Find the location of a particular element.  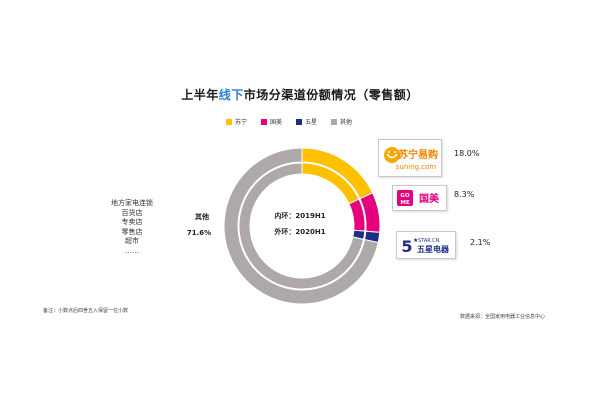

list-item: 超市 is located at coordinates (132, 241).